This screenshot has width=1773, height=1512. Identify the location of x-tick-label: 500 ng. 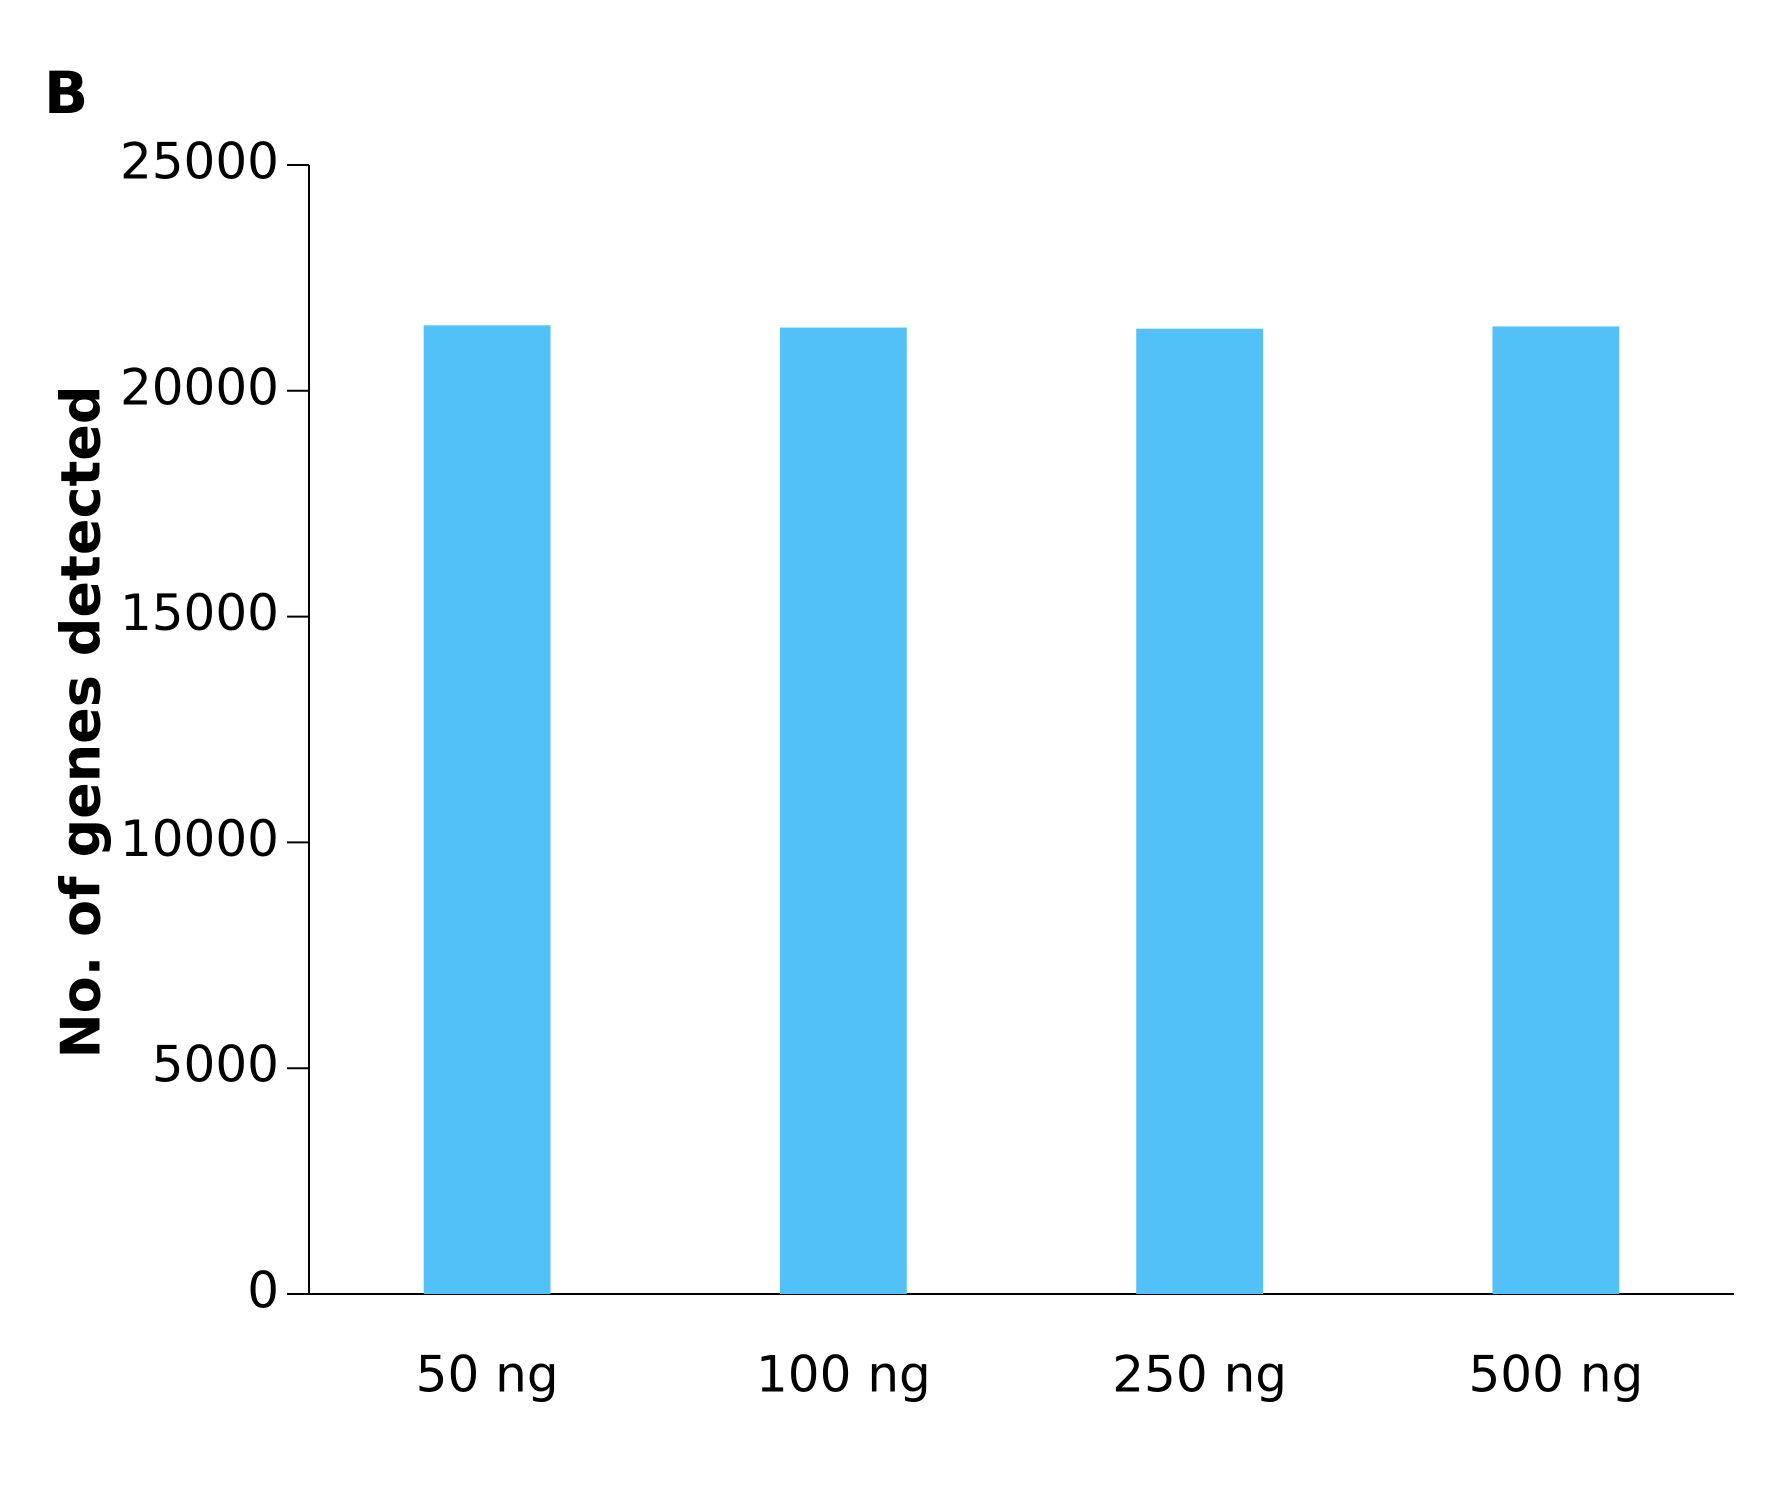
(1555, 1375).